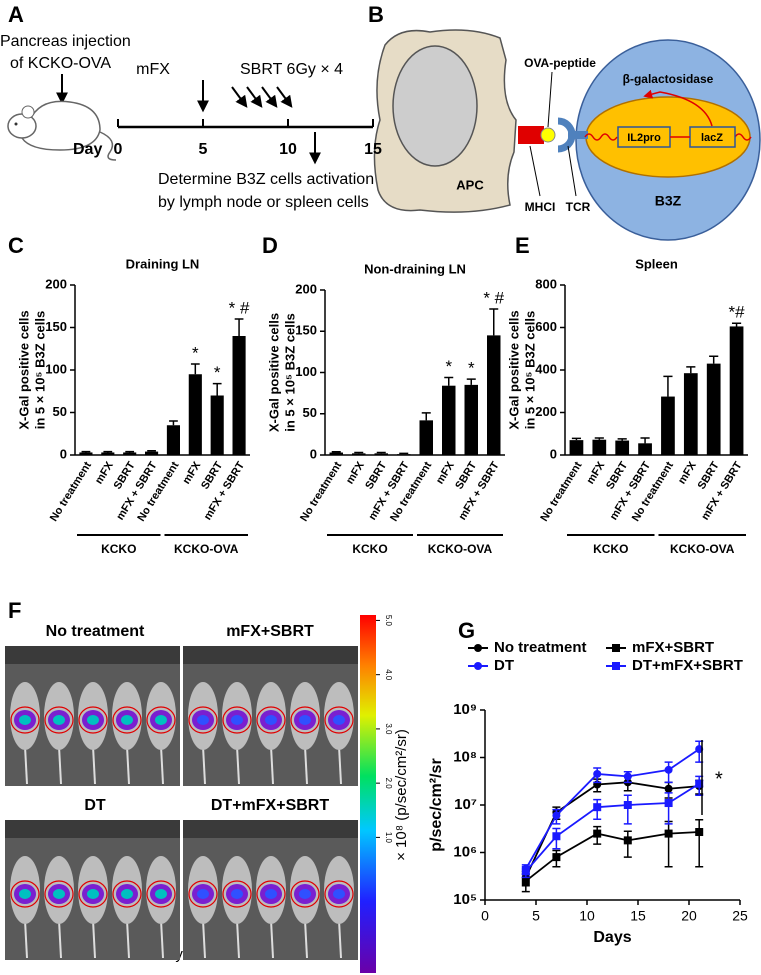 The image size is (761, 975). What do you see at coordinates (465, 851) in the screenshot?
I see `y-tick-label: 10⁶` at bounding box center [465, 851].